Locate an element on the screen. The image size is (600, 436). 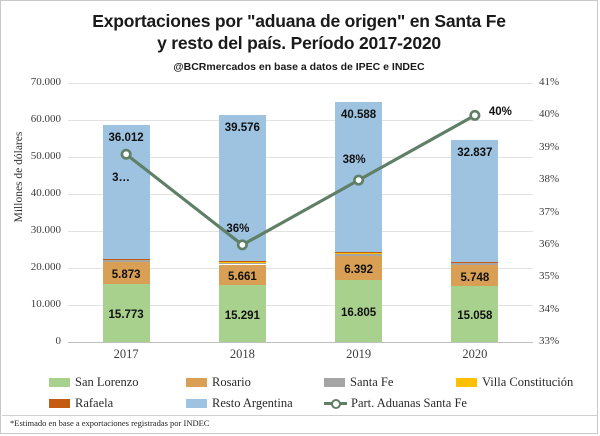
y-axis-right-tick-label: 40% is located at coordinates (549, 114).